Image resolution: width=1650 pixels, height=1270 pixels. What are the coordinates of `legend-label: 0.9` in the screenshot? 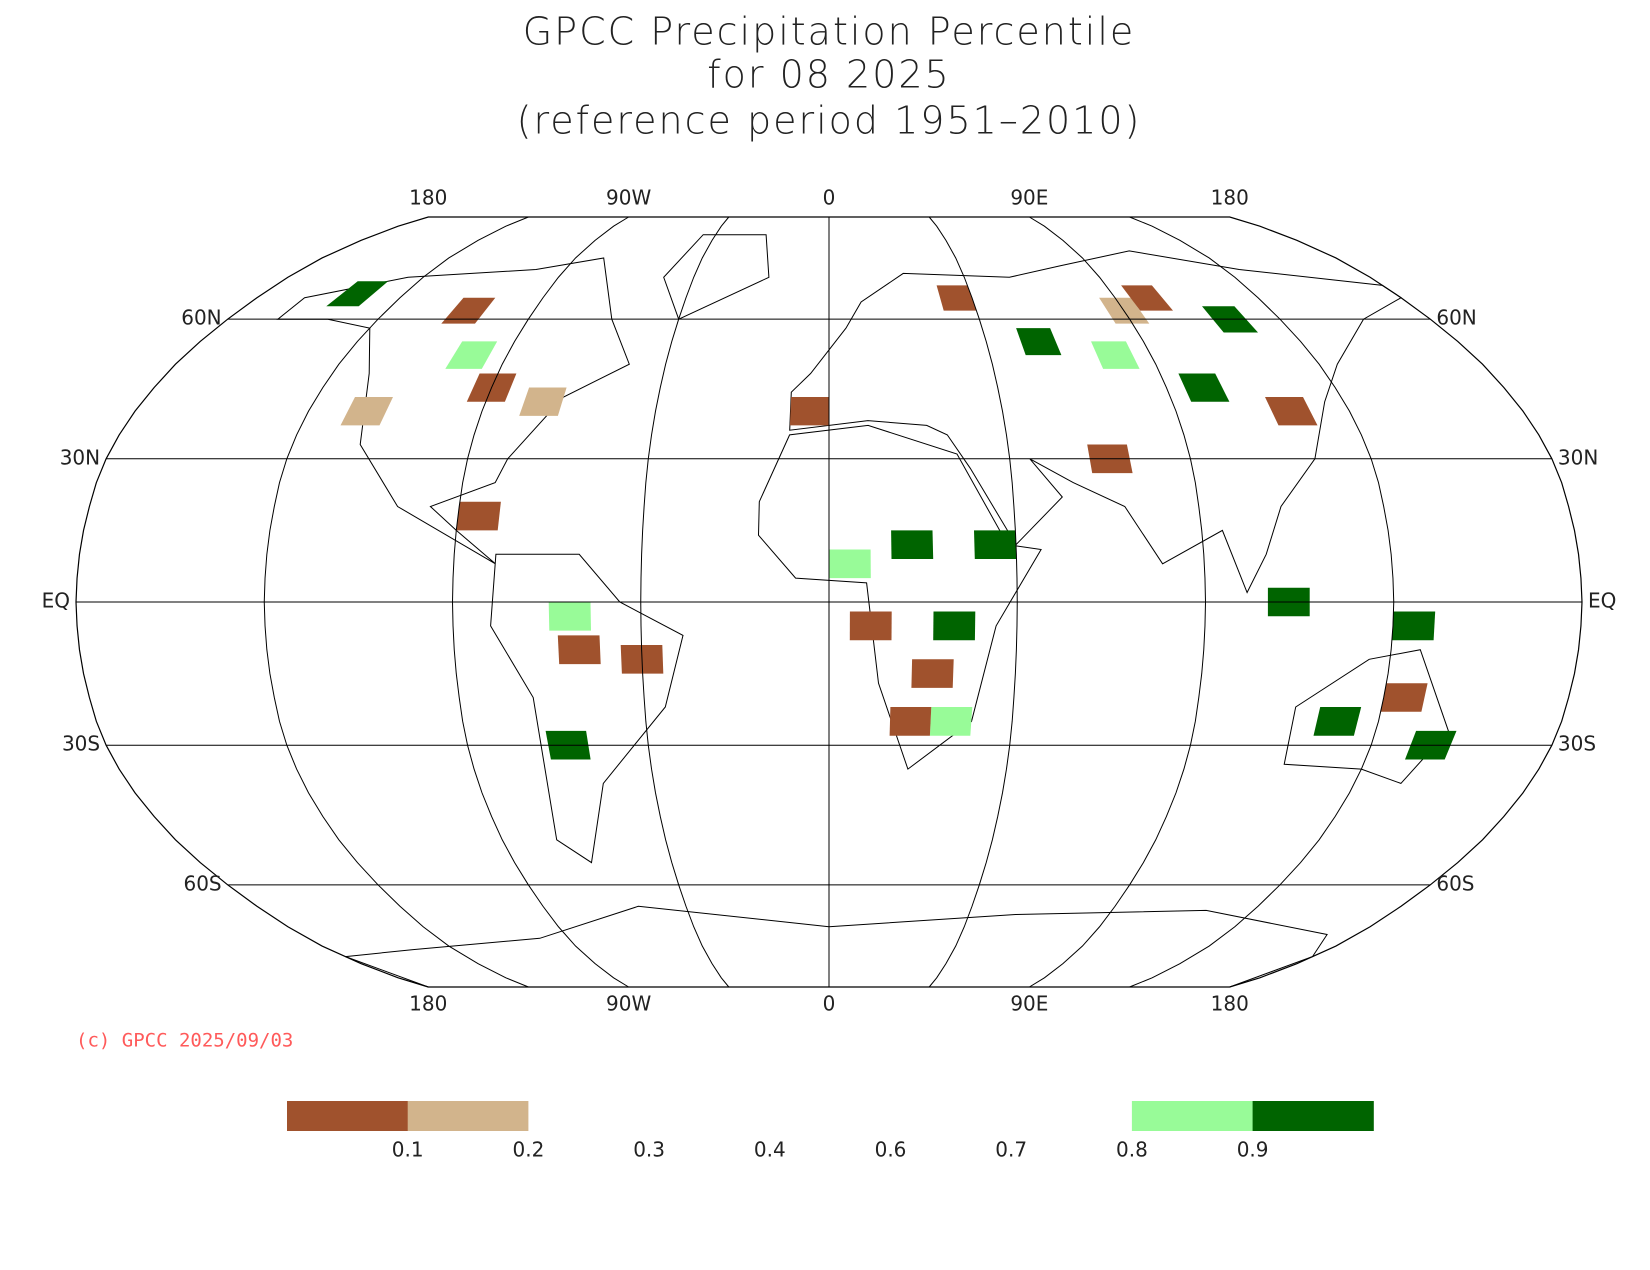 It's located at (1253, 1150).